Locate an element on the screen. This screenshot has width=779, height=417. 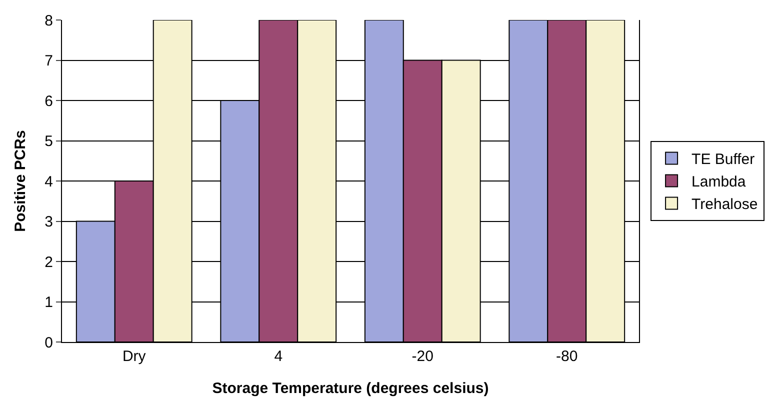
x-tick-label: 4 is located at coordinates (278, 356).